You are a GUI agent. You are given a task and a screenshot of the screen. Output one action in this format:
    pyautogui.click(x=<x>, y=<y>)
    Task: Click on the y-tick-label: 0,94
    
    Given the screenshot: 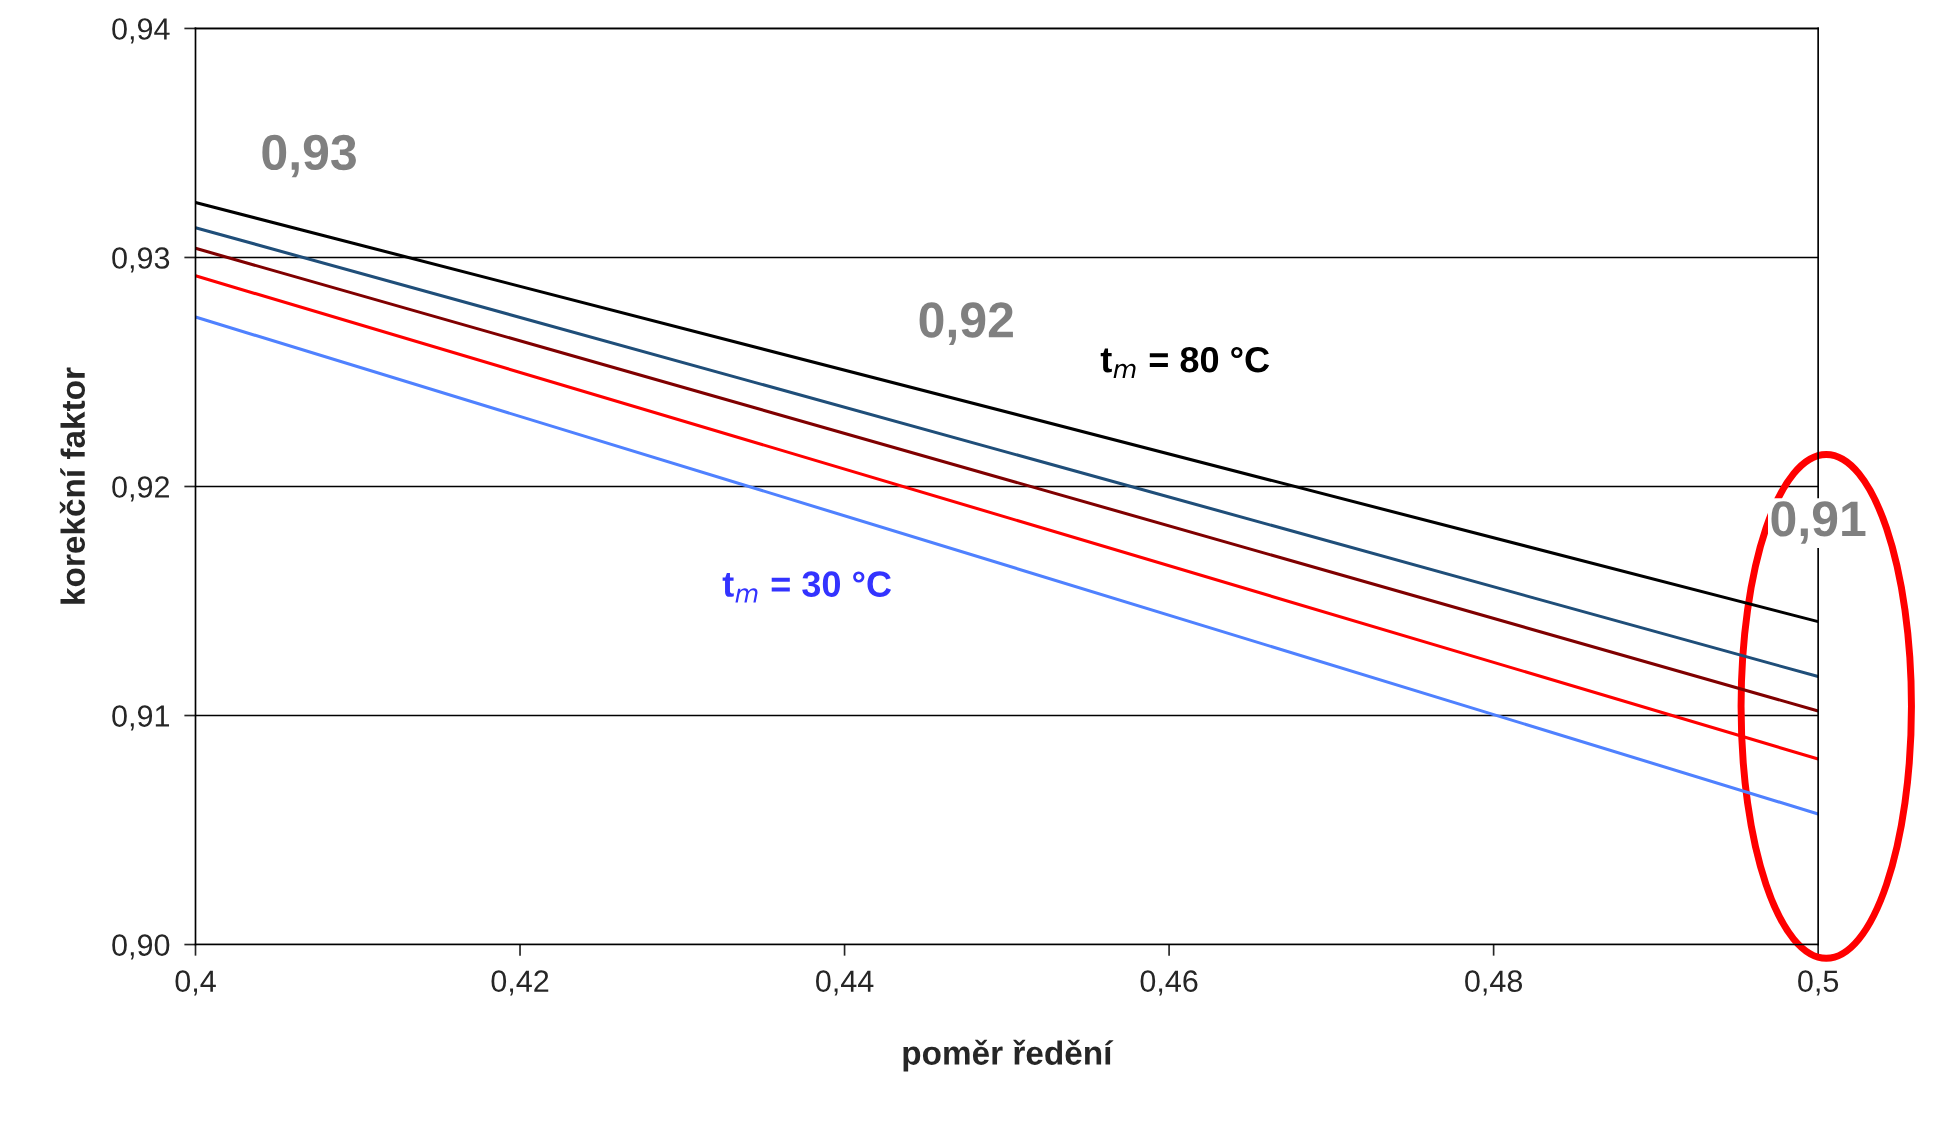 What is the action you would take?
    pyautogui.click(x=141, y=31)
    